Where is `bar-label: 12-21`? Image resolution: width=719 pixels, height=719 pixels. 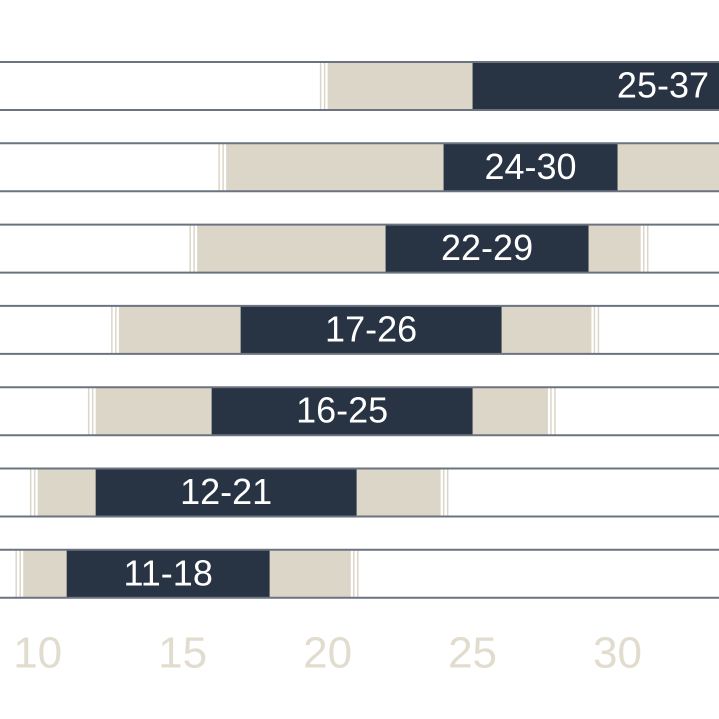 bar-label: 12-21 is located at coordinates (226, 491).